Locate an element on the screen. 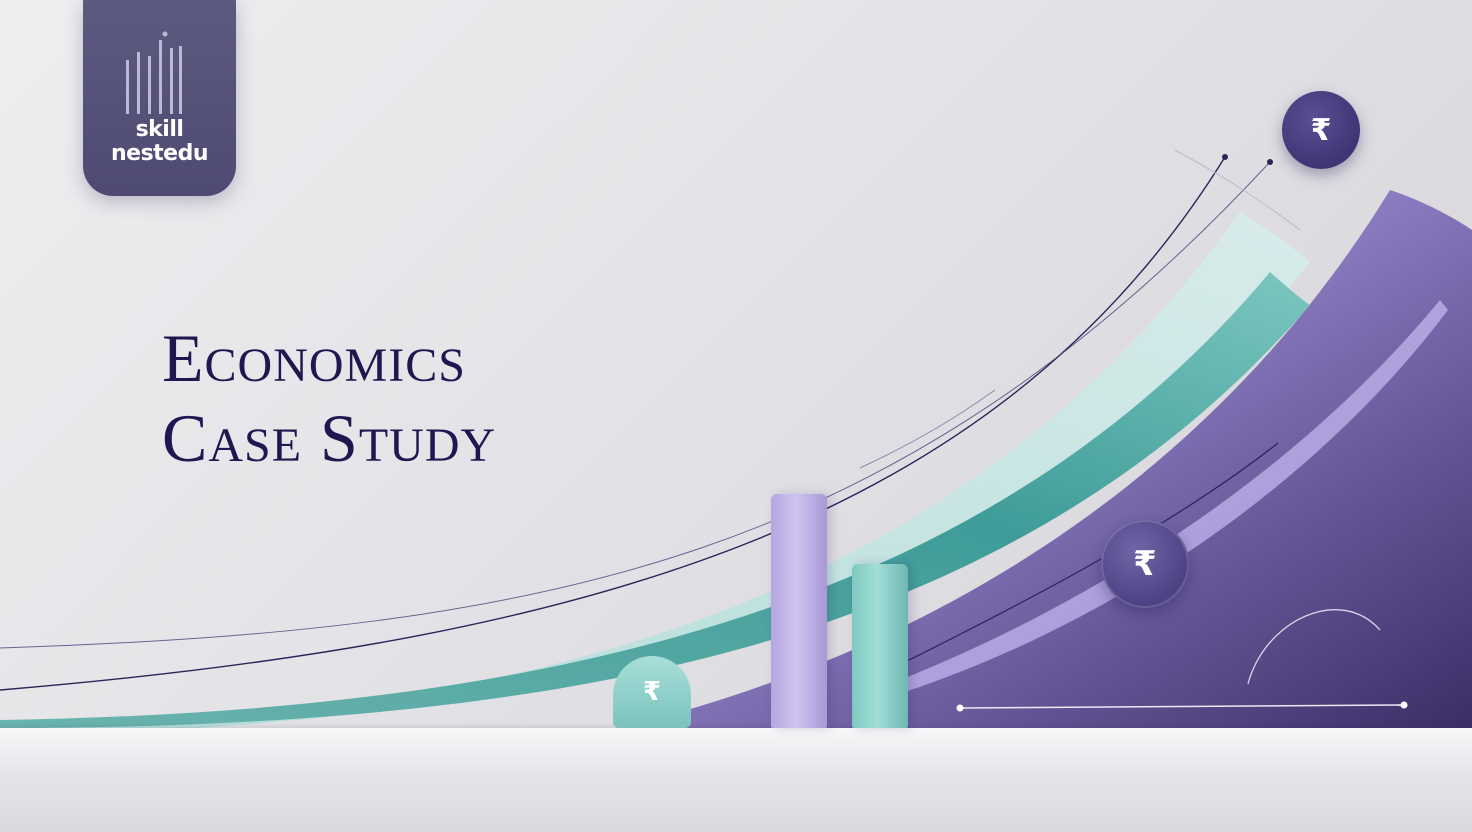 The height and width of the screenshot is (832, 1472). rupee-symbol-top: ₹ is located at coordinates (1321, 130).